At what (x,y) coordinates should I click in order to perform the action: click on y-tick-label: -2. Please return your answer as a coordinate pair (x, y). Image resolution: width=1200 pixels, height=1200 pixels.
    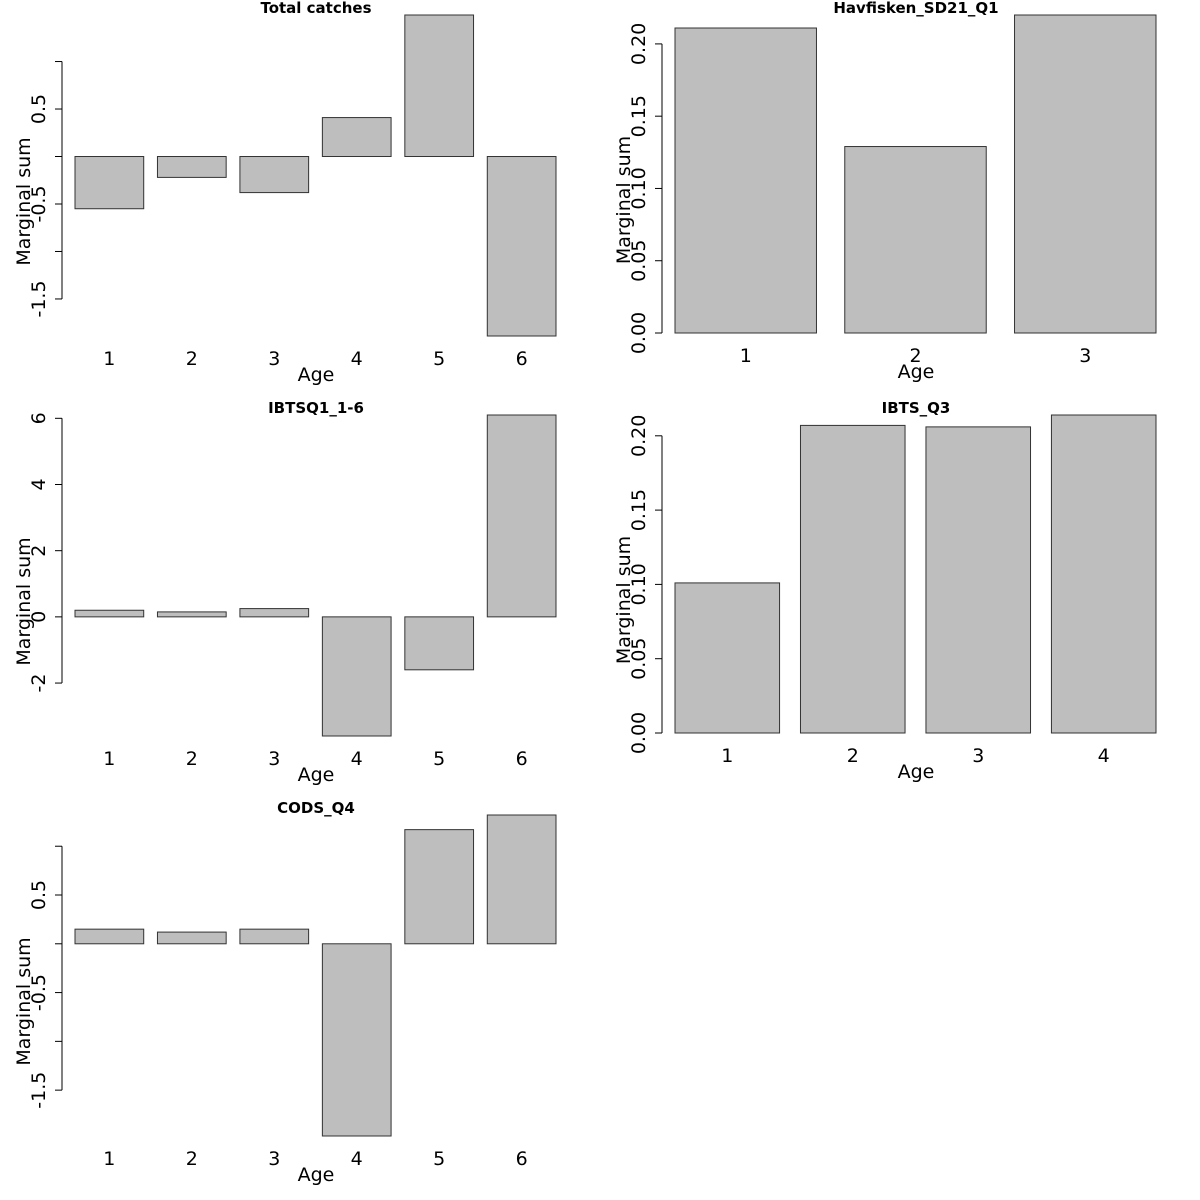
    Looking at the image, I should click on (39, 683).